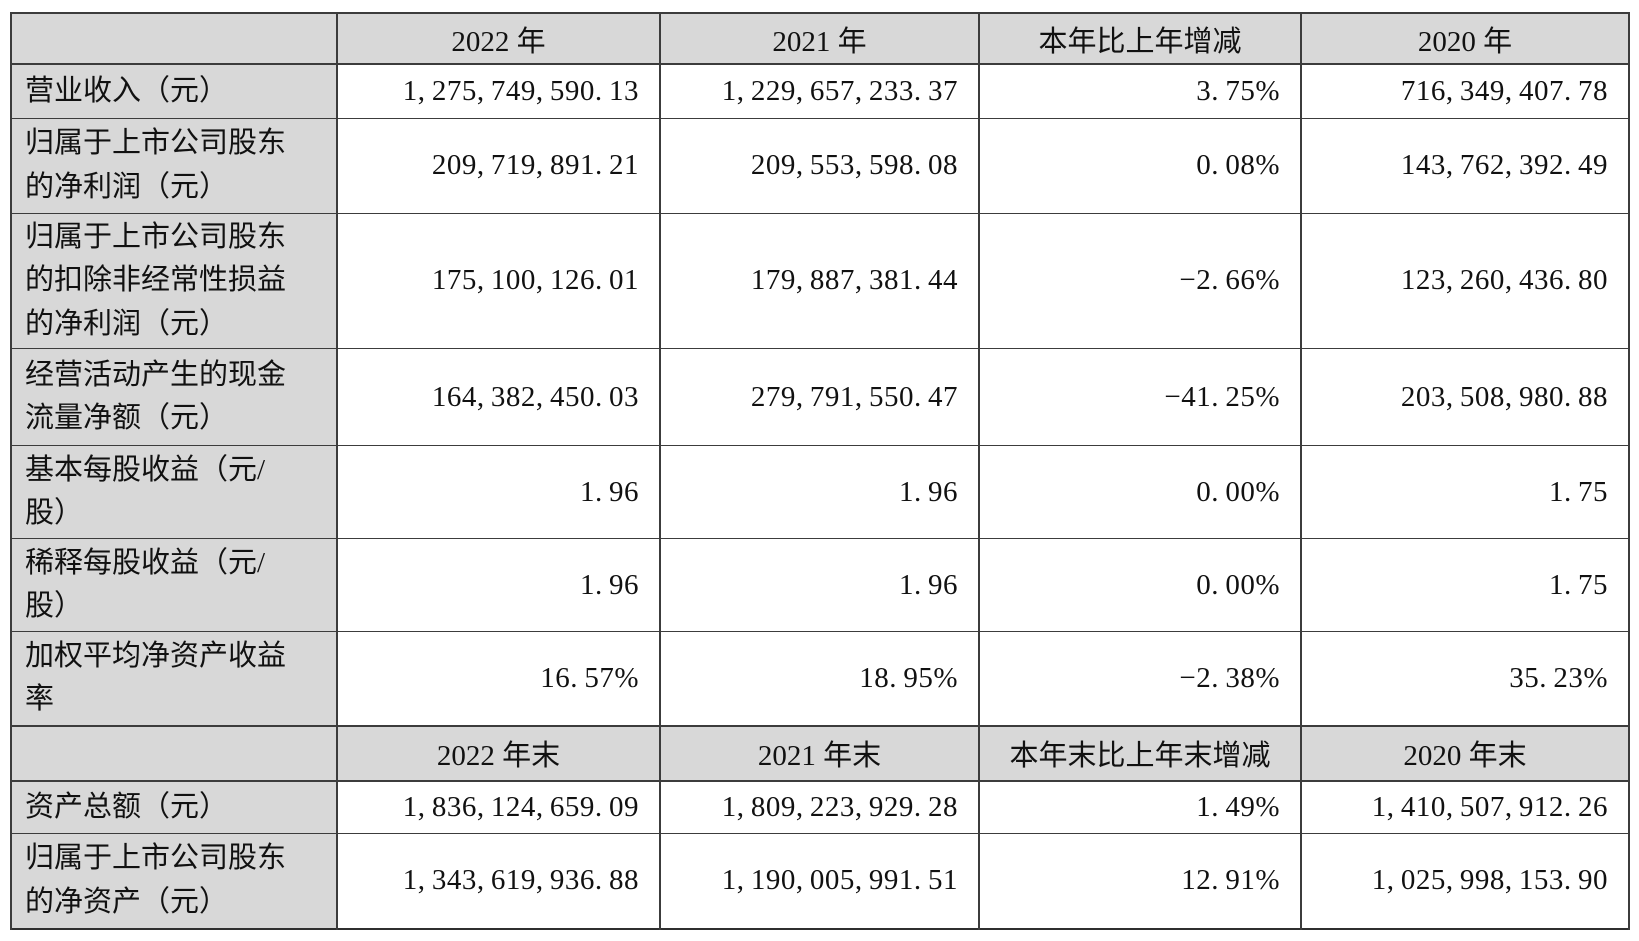 This screenshot has width=1639, height=941. I want to click on column-header-yoy-change: 本年比上年增减, so click(1140, 38).